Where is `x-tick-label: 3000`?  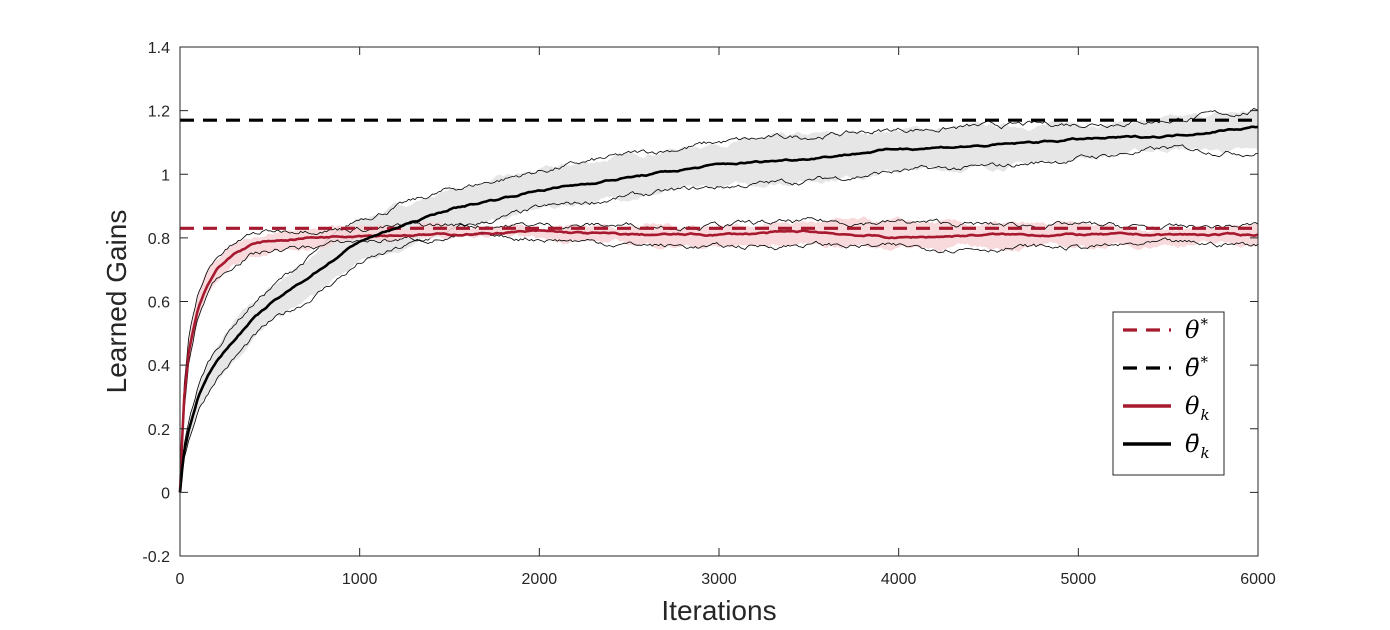
x-tick-label: 3000 is located at coordinates (719, 579).